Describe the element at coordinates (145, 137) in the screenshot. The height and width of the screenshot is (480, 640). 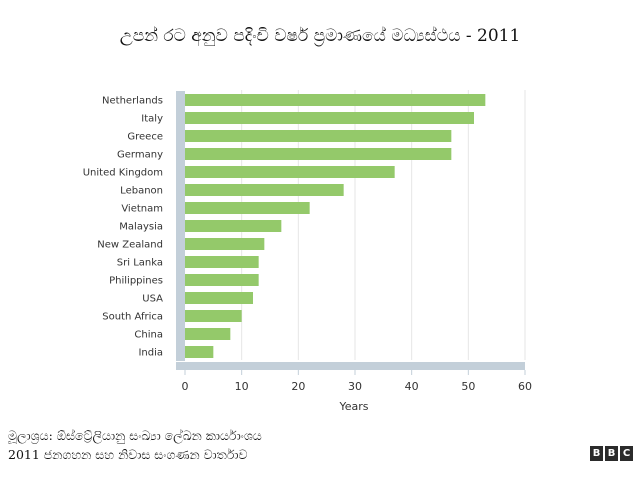
I see `category-label-2: Greece` at that location.